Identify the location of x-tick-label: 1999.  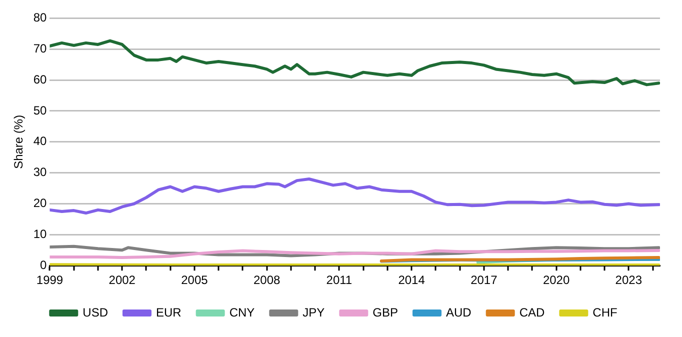
(50, 280).